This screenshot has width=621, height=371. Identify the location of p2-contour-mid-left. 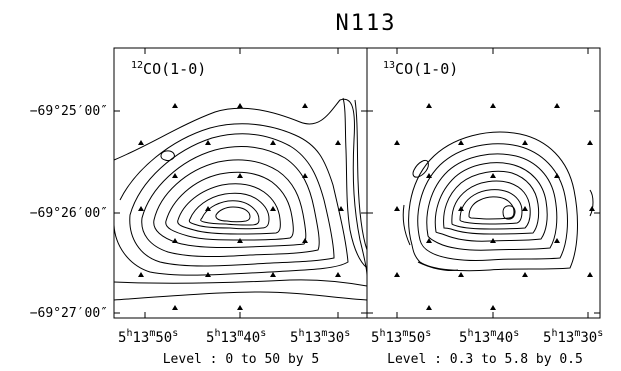
(406, 225).